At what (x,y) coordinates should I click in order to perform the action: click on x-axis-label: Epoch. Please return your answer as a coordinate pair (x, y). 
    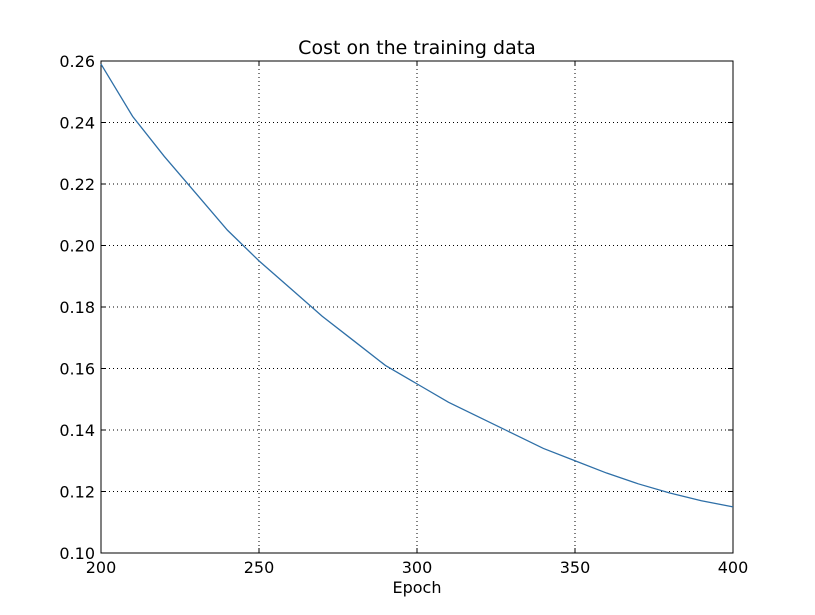
    Looking at the image, I should click on (417, 587).